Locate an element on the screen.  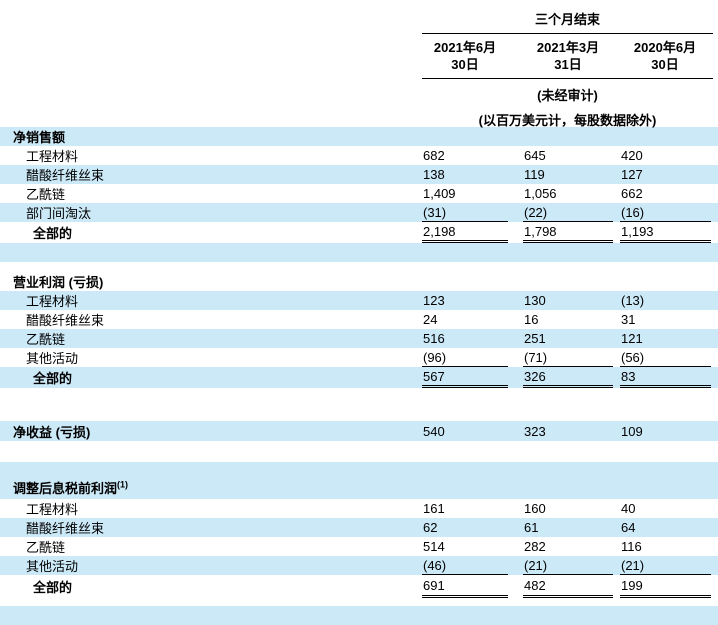
cell-value: 123 is located at coordinates (434, 300).